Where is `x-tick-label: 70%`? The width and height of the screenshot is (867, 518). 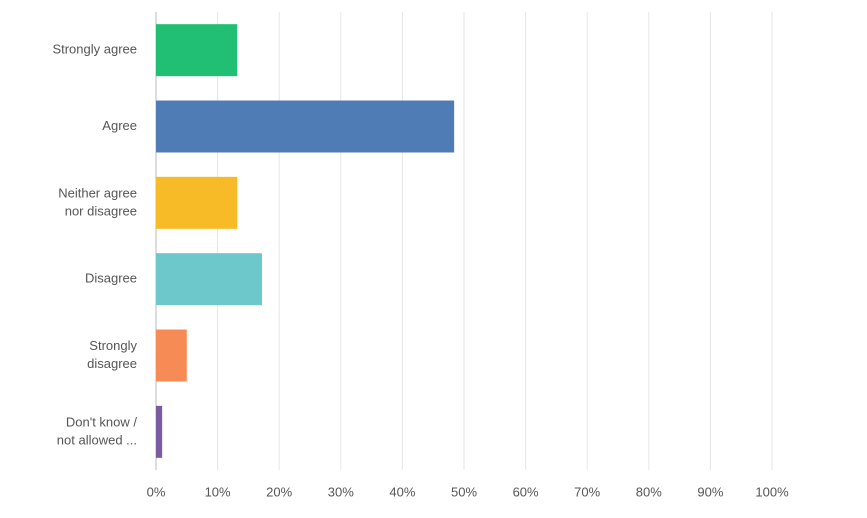 x-tick-label: 70% is located at coordinates (587, 491).